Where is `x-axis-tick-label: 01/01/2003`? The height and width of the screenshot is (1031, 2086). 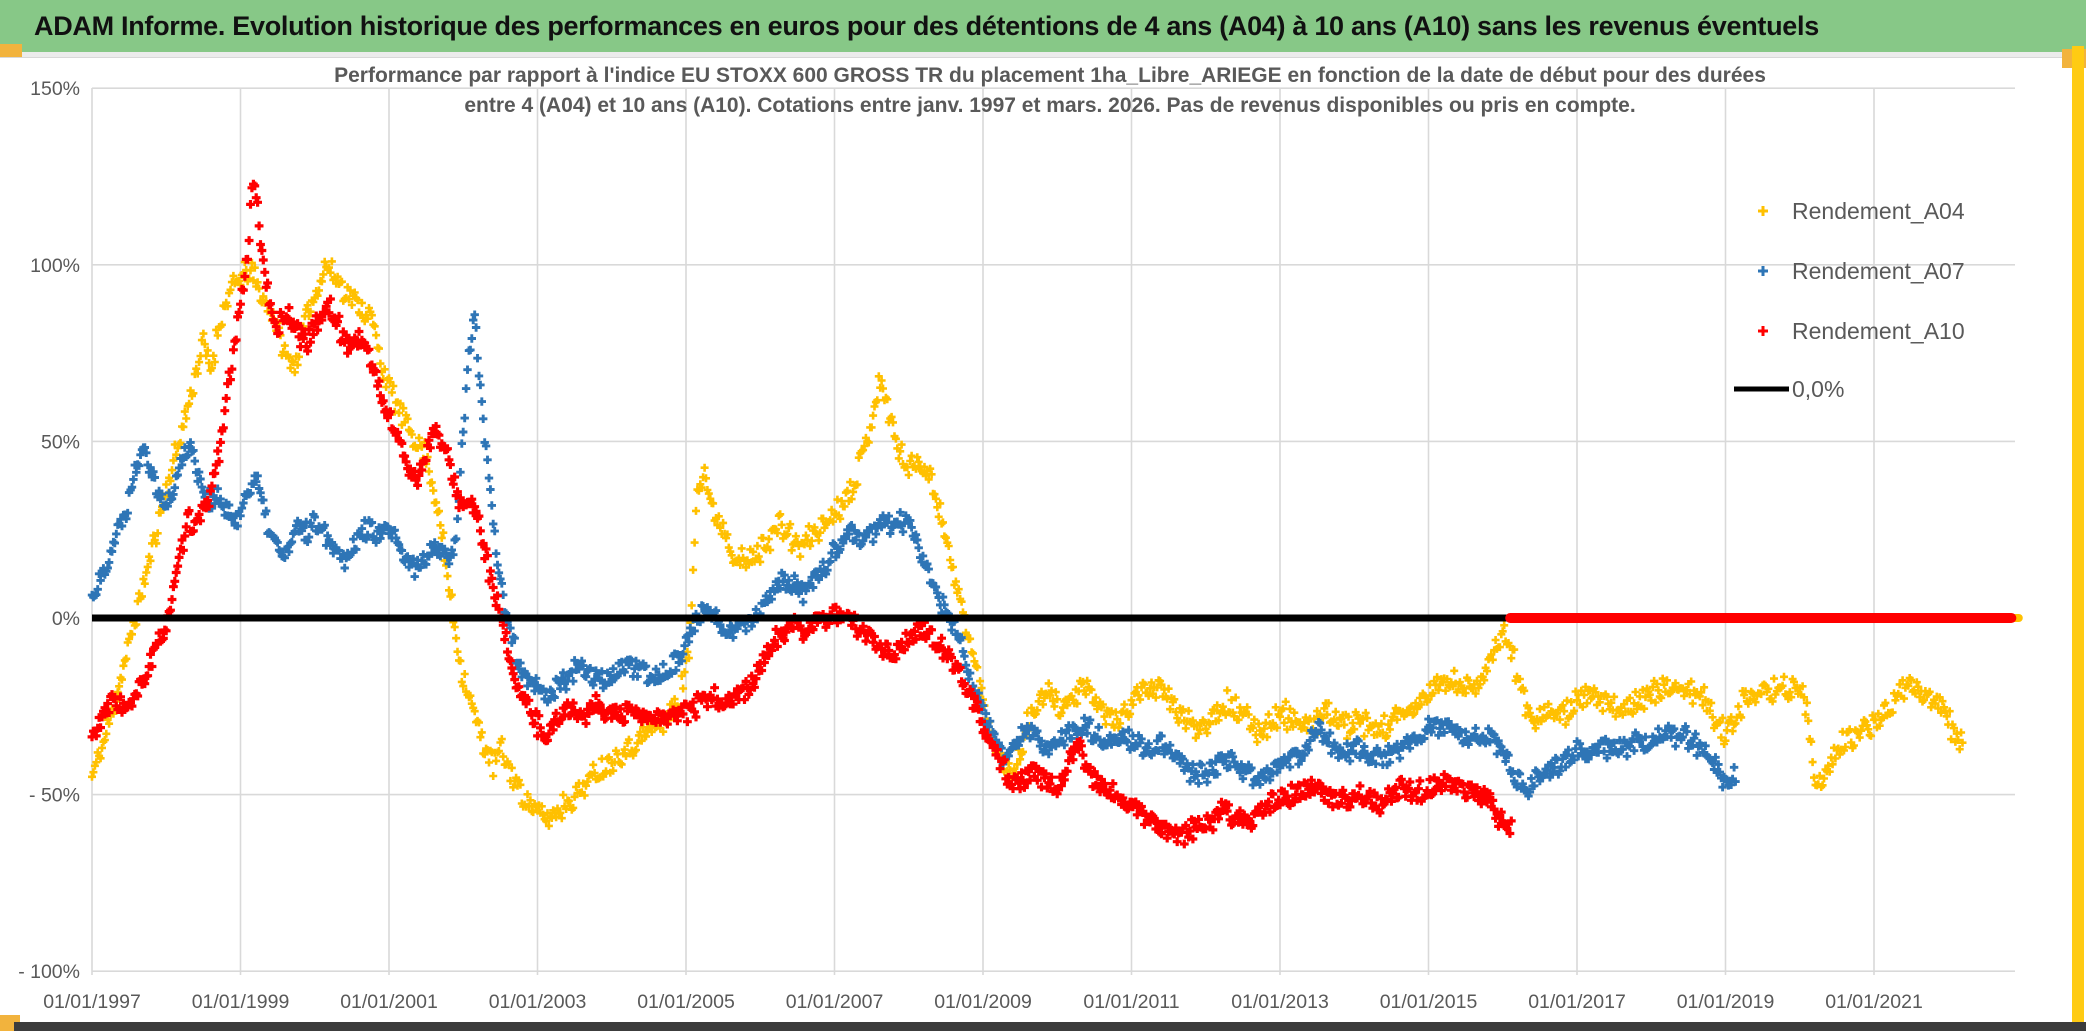 x-axis-tick-label: 01/01/2003 is located at coordinates (538, 1002).